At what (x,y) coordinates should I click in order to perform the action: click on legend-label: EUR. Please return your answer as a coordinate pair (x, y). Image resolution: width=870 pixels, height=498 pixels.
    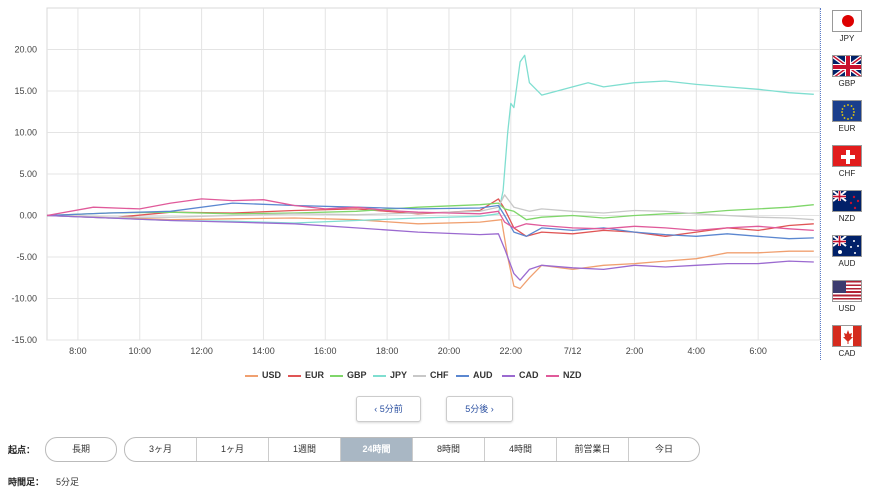
    Looking at the image, I should click on (315, 375).